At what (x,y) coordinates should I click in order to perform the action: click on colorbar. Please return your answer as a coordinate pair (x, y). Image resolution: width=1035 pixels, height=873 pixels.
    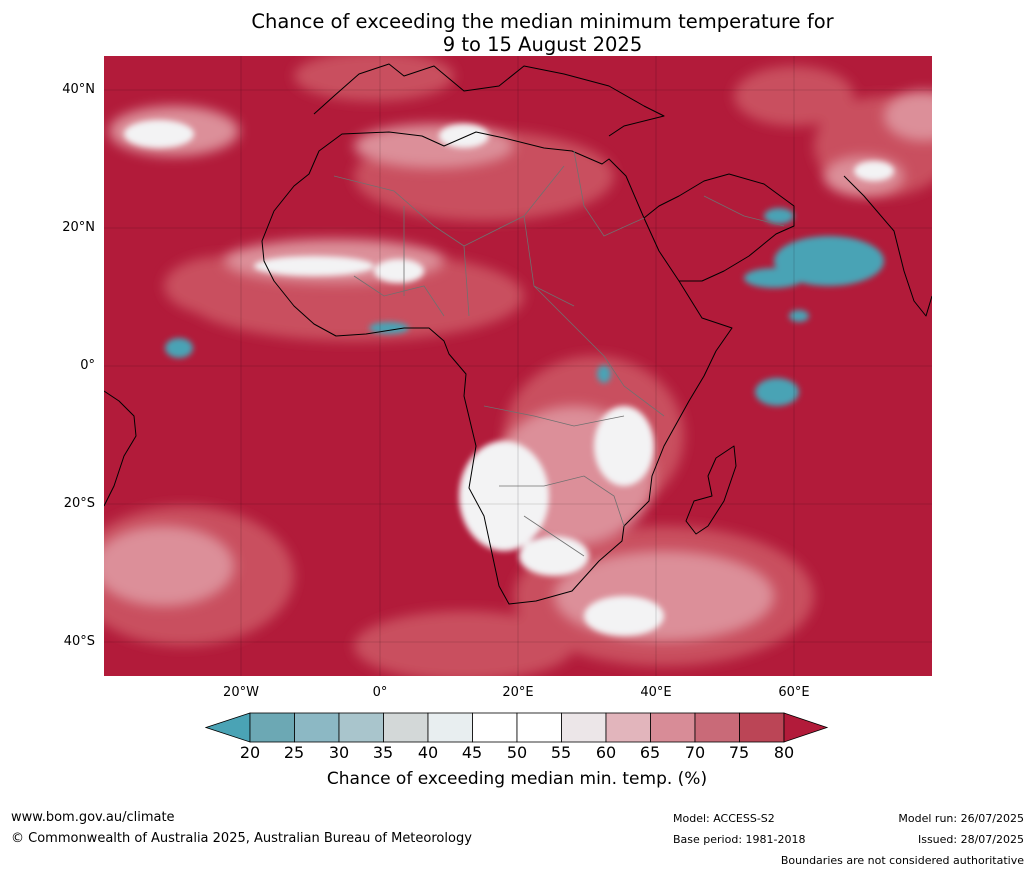
    Looking at the image, I should click on (517, 727).